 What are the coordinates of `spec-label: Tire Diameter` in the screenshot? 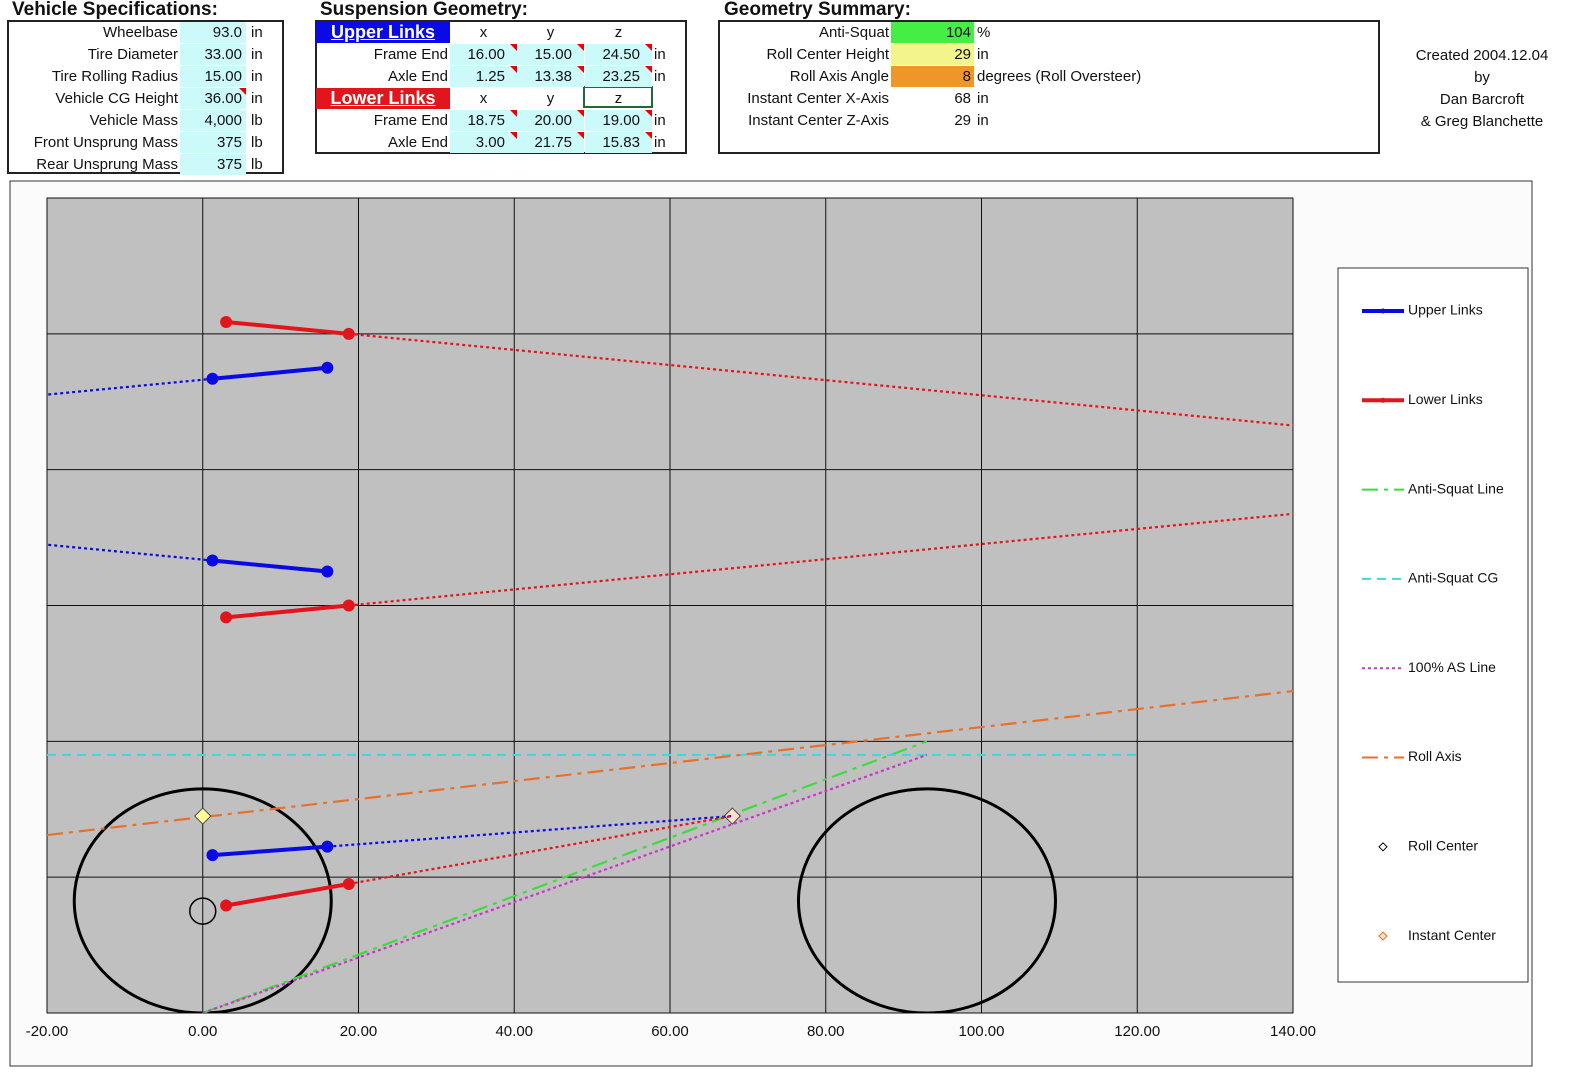 It's located at (132, 54).